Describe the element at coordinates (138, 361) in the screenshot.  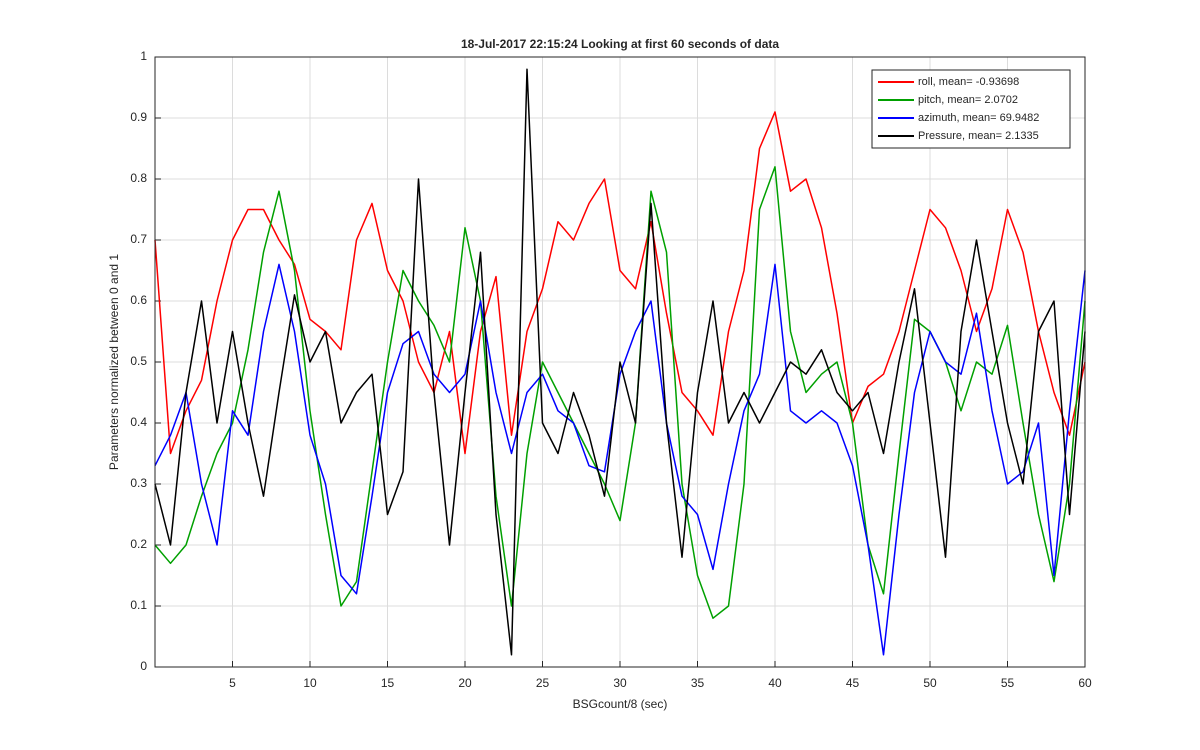
I see `y-tick-label: 0.5` at that location.